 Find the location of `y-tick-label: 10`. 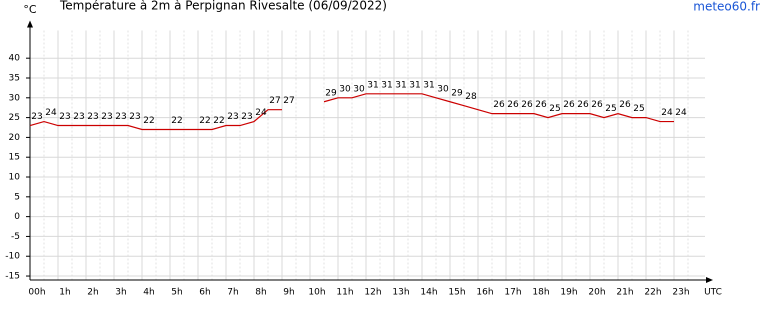

y-tick-label: 10 is located at coordinates (15, 178).